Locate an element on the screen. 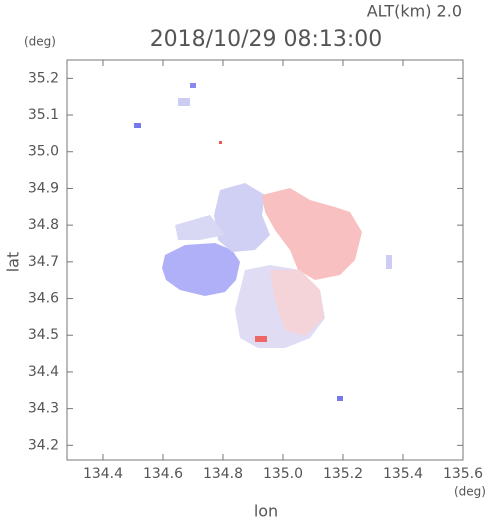 This screenshot has width=491, height=521. y-tick-label: 34.7 is located at coordinates (43, 262).